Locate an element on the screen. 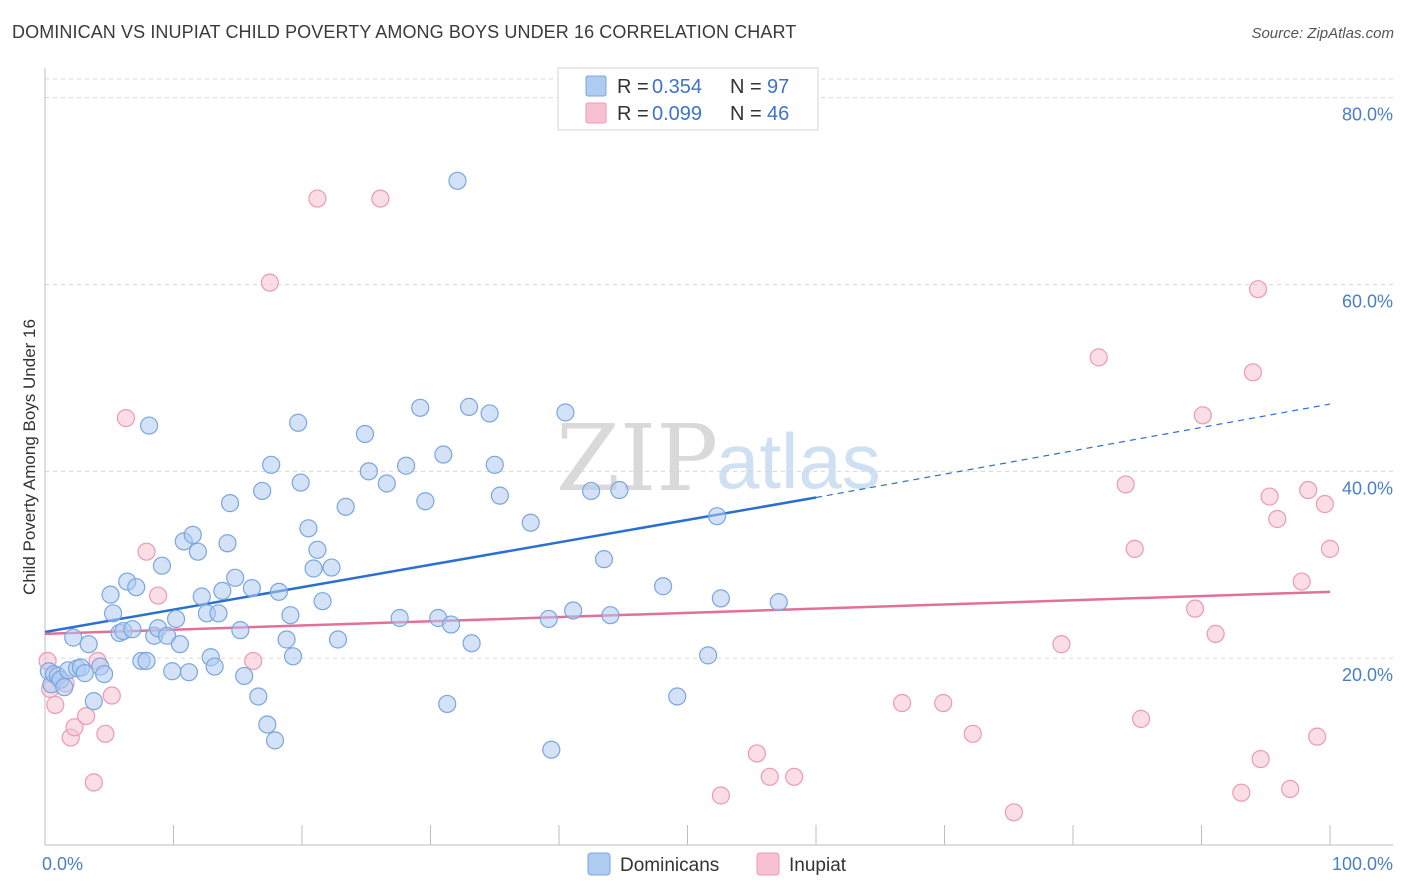 The height and width of the screenshot is (892, 1406). legend-n-value-dominicans: 97 is located at coordinates (778, 87).